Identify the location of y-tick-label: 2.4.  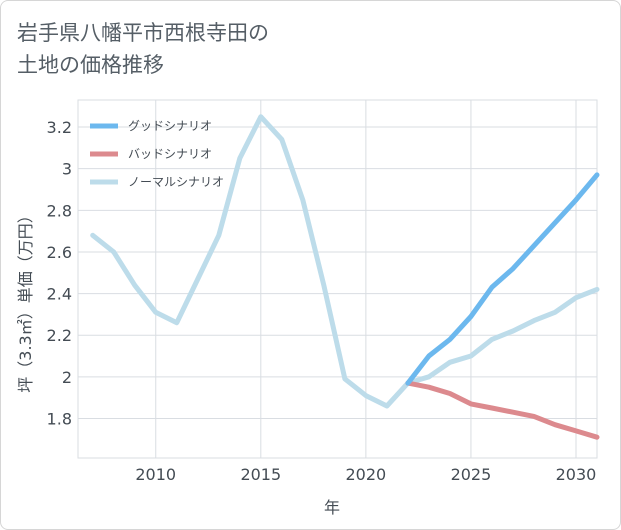
(59, 294).